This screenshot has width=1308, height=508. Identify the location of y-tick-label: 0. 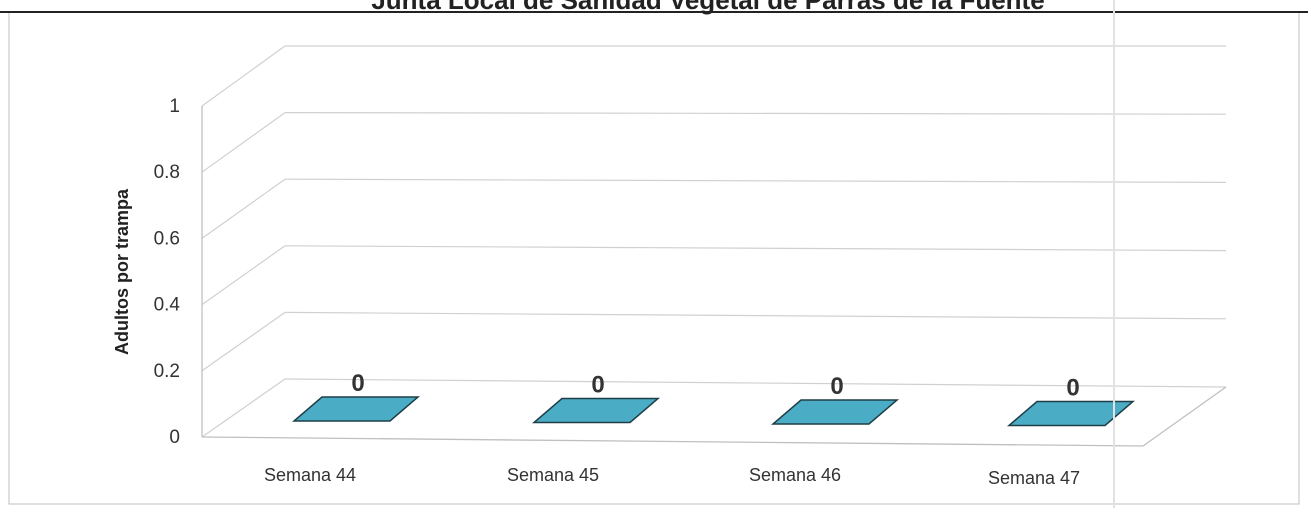
(174, 437).